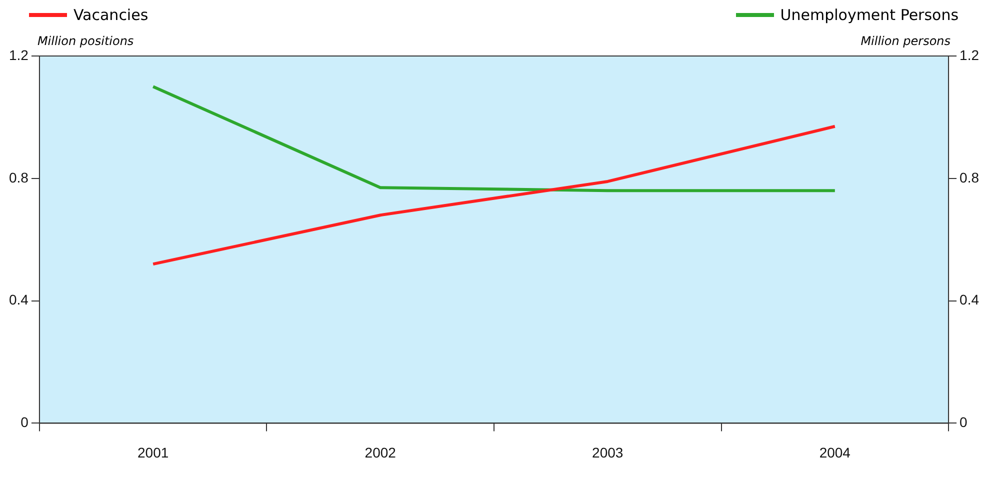 The image size is (988, 484). Describe the element at coordinates (970, 177) in the screenshot. I see `y2-tick-label: 0.8` at that location.